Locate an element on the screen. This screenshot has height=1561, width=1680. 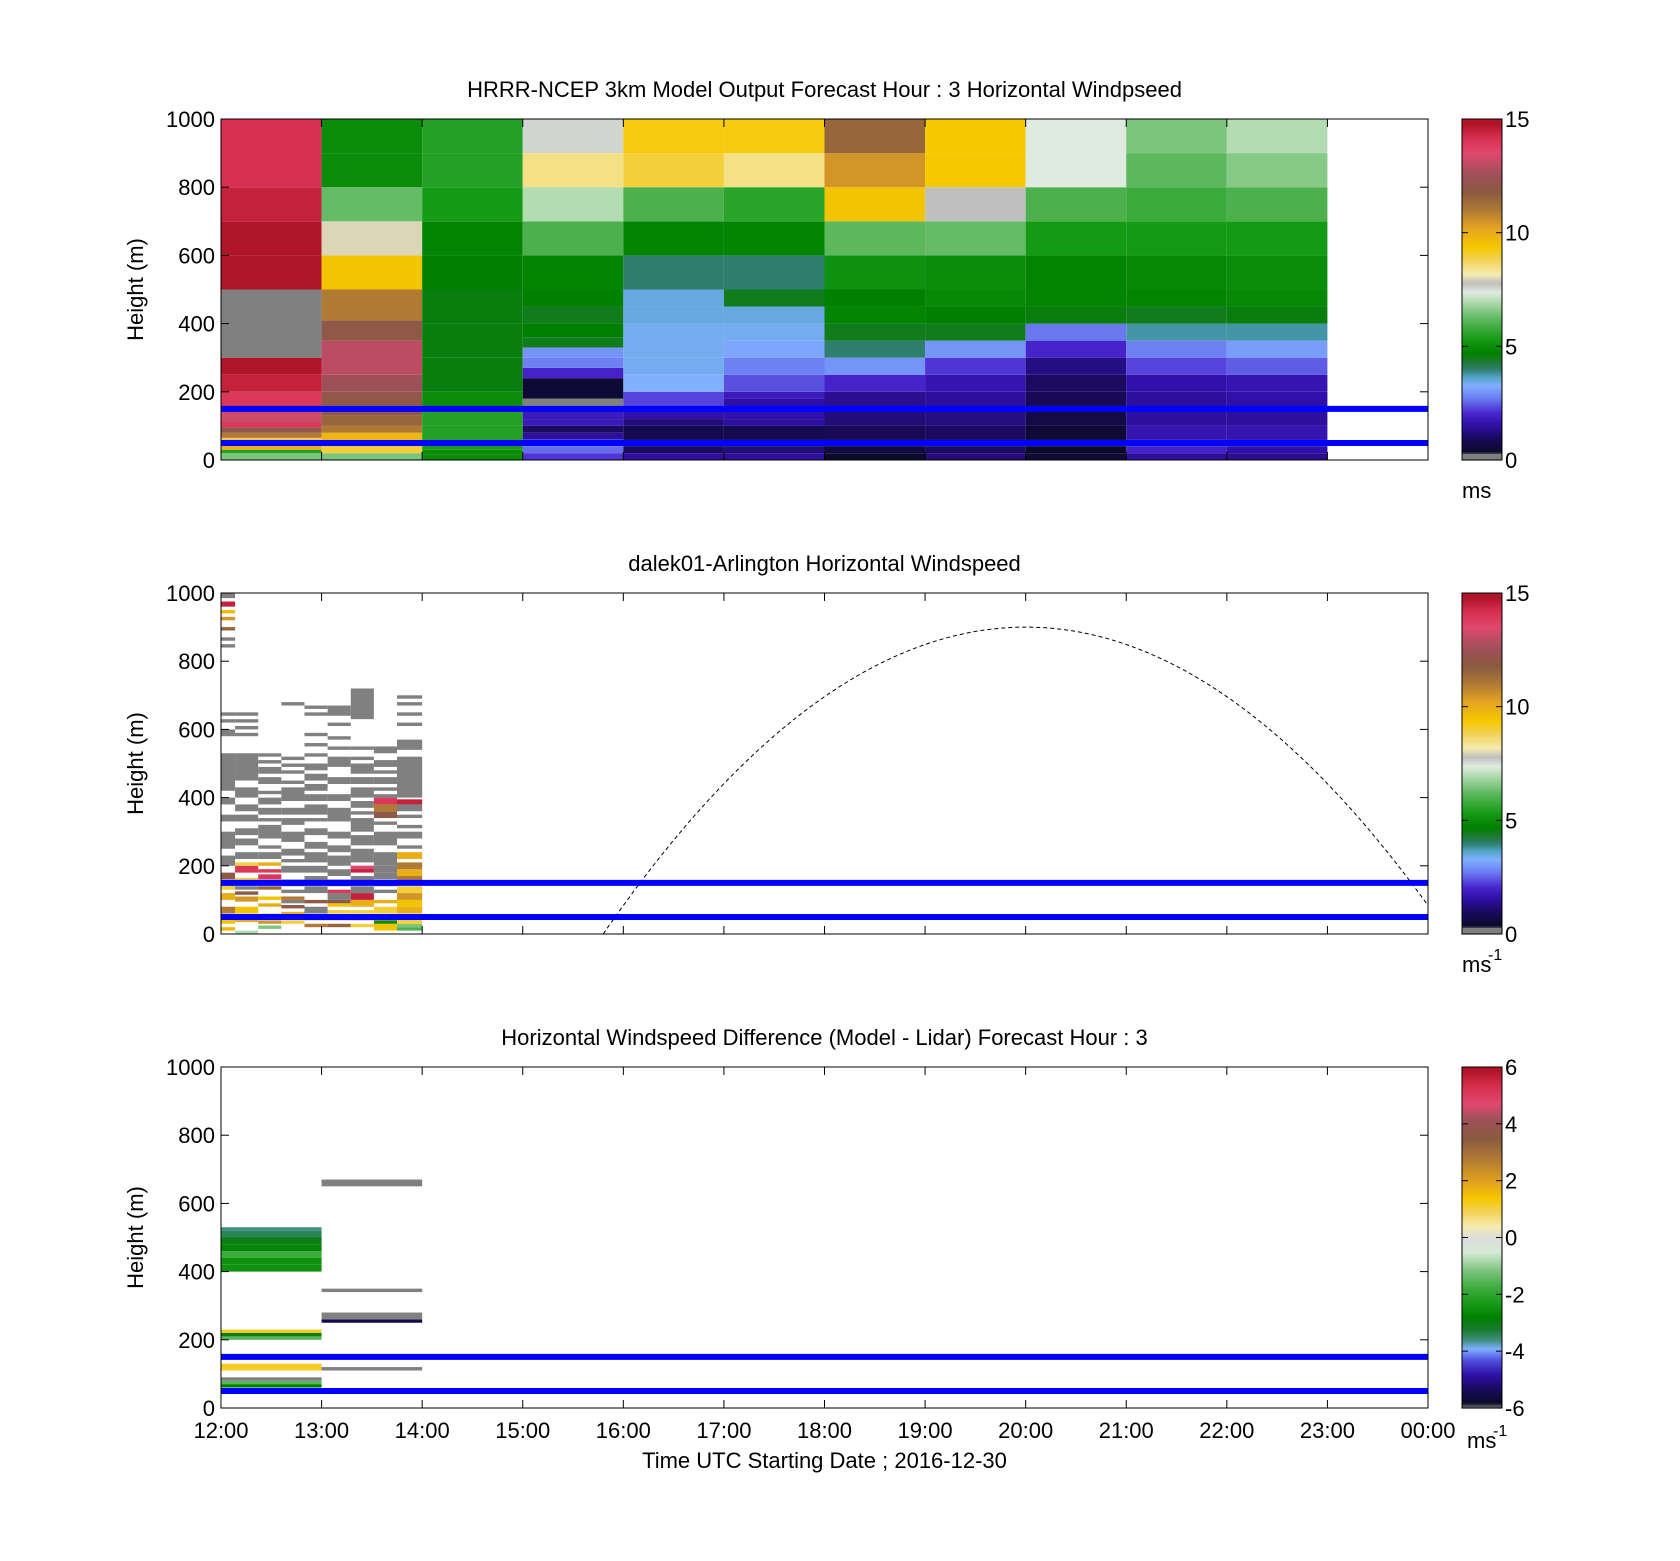
colorbar-tick-label: 0 is located at coordinates (1511, 934).